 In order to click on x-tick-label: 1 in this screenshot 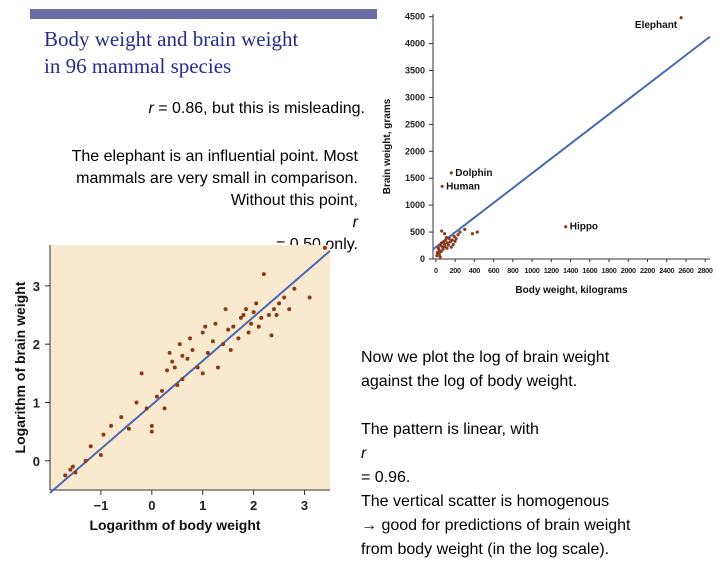, I will do `click(202, 505)`.